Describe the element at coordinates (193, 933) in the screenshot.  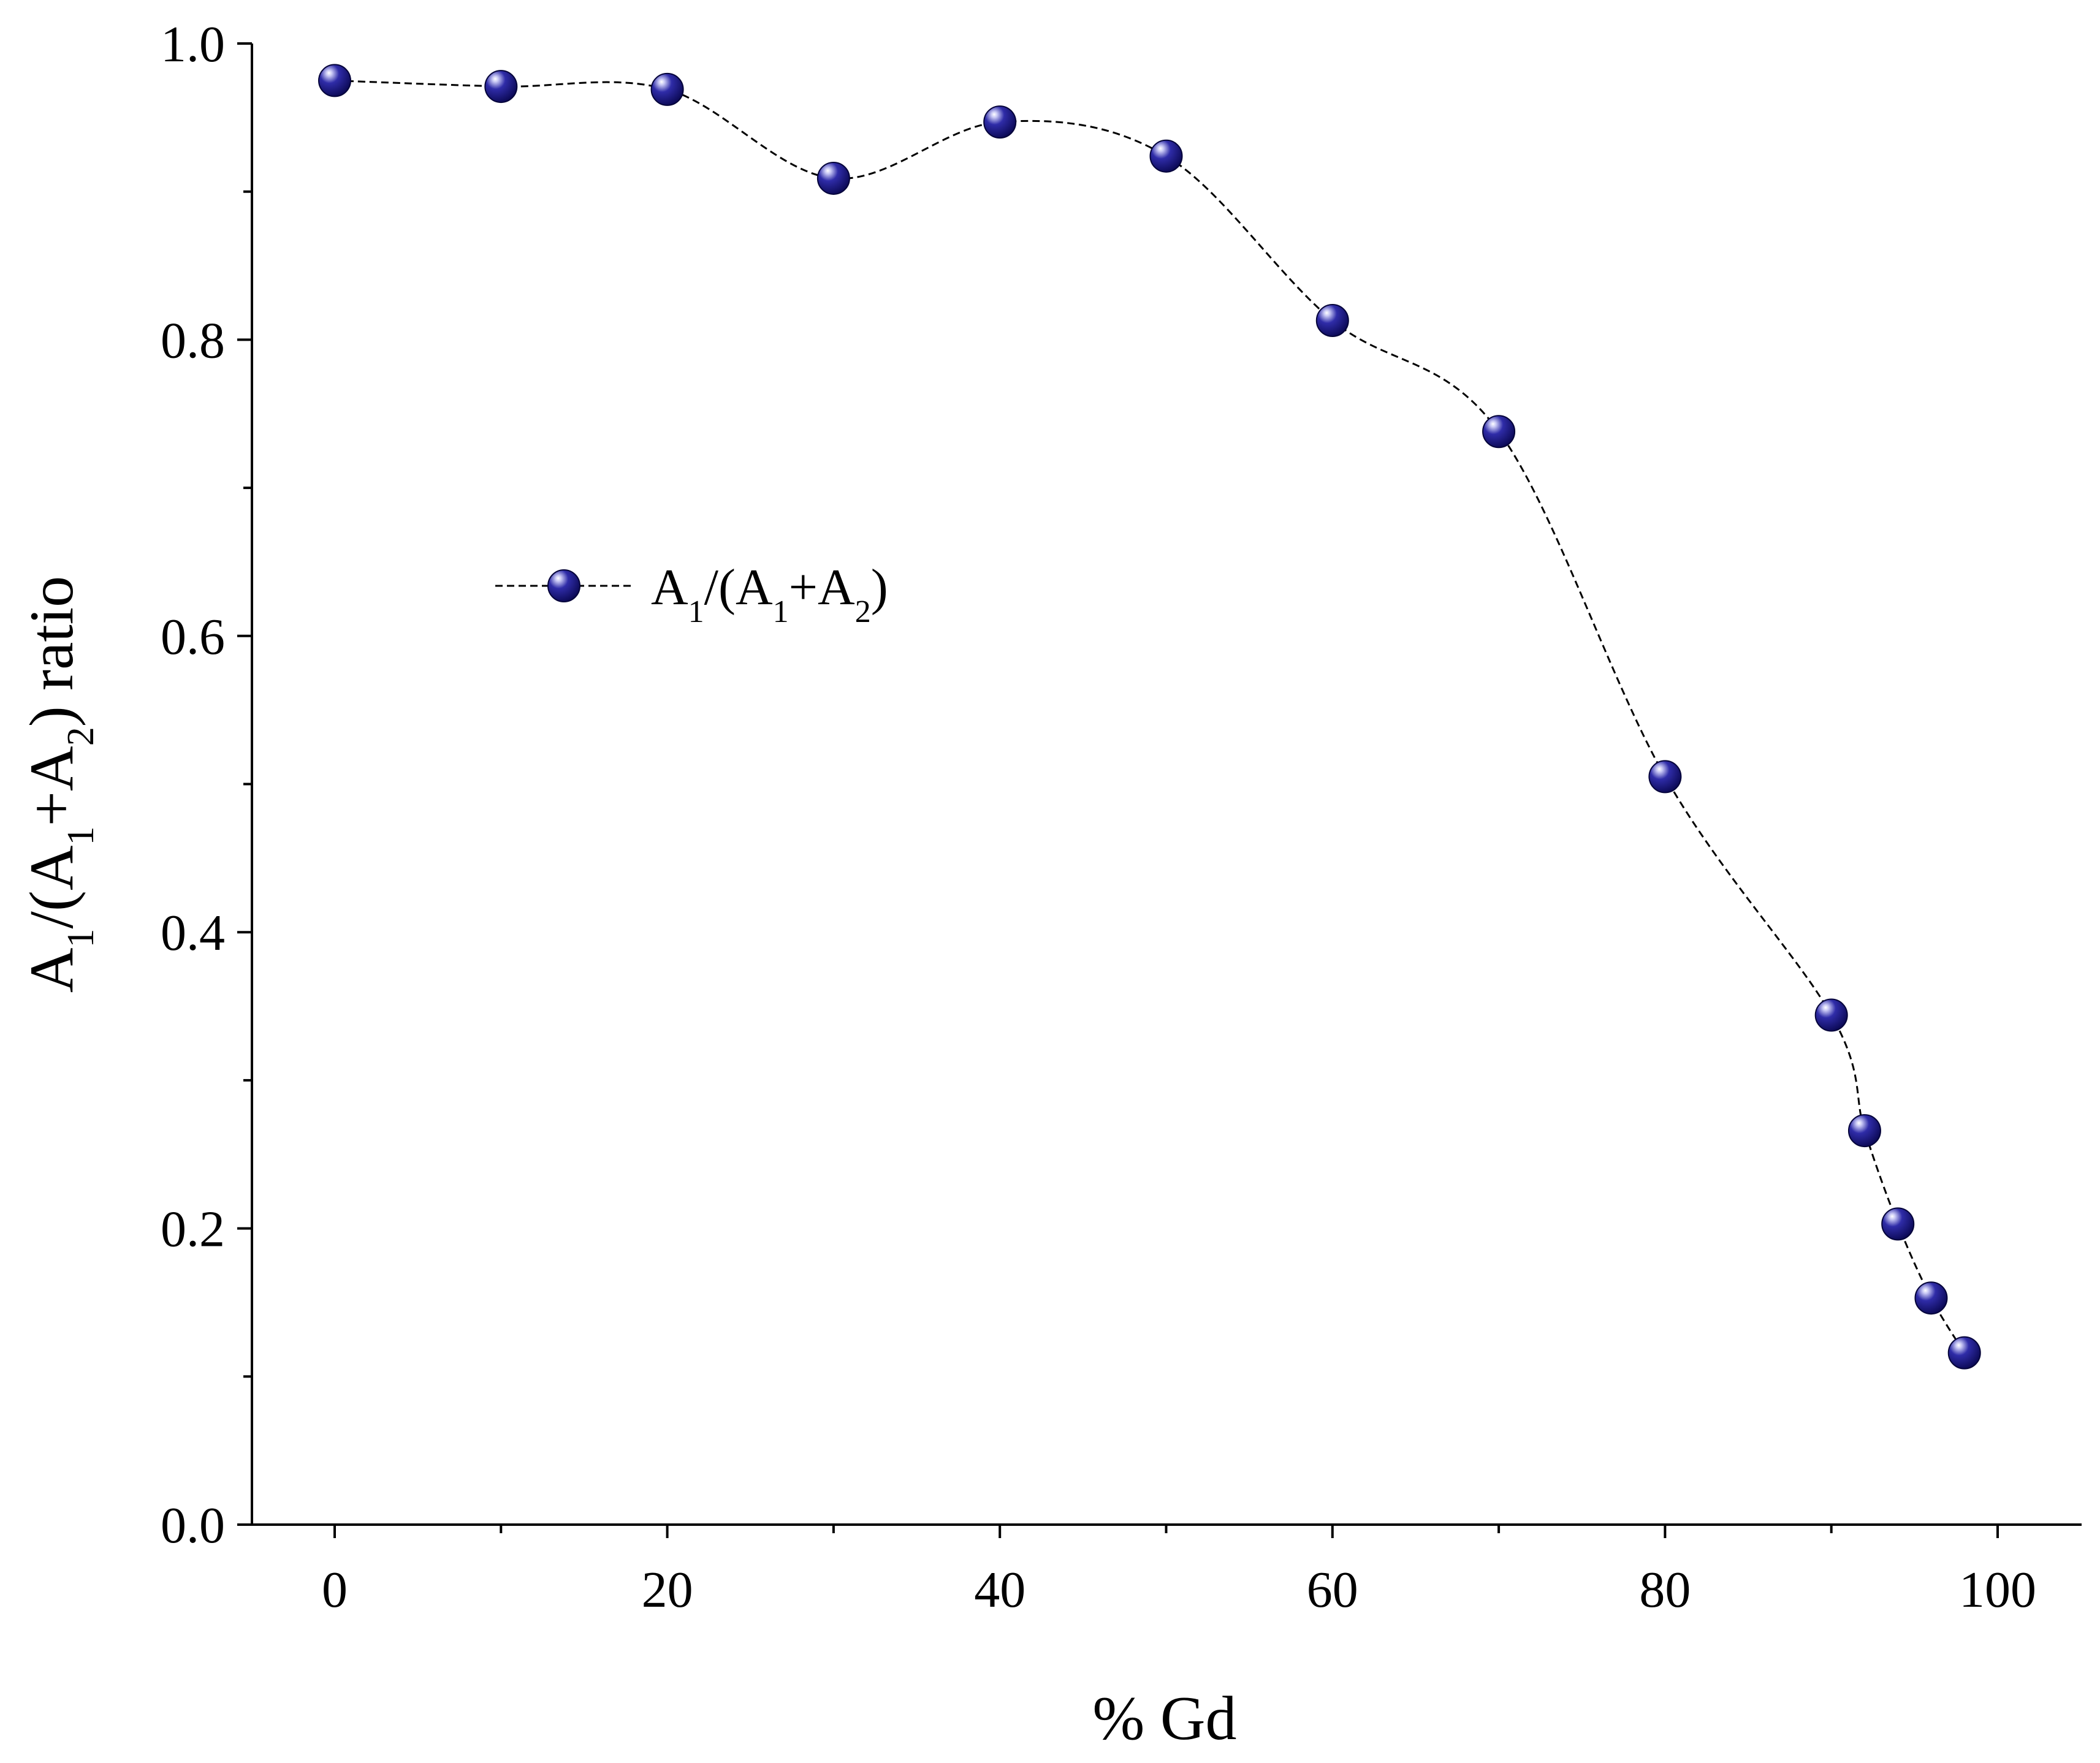
I see `y-tick-label: 0.4` at that location.